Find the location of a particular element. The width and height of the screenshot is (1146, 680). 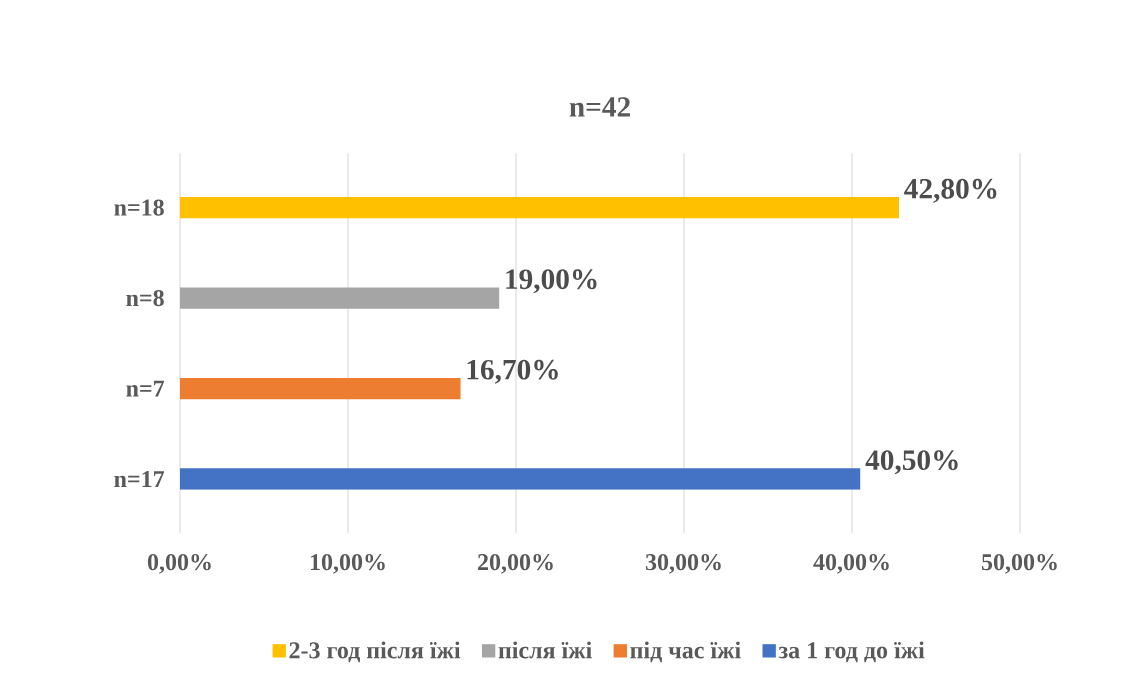

x-tick-label: 40,00% is located at coordinates (851, 564).